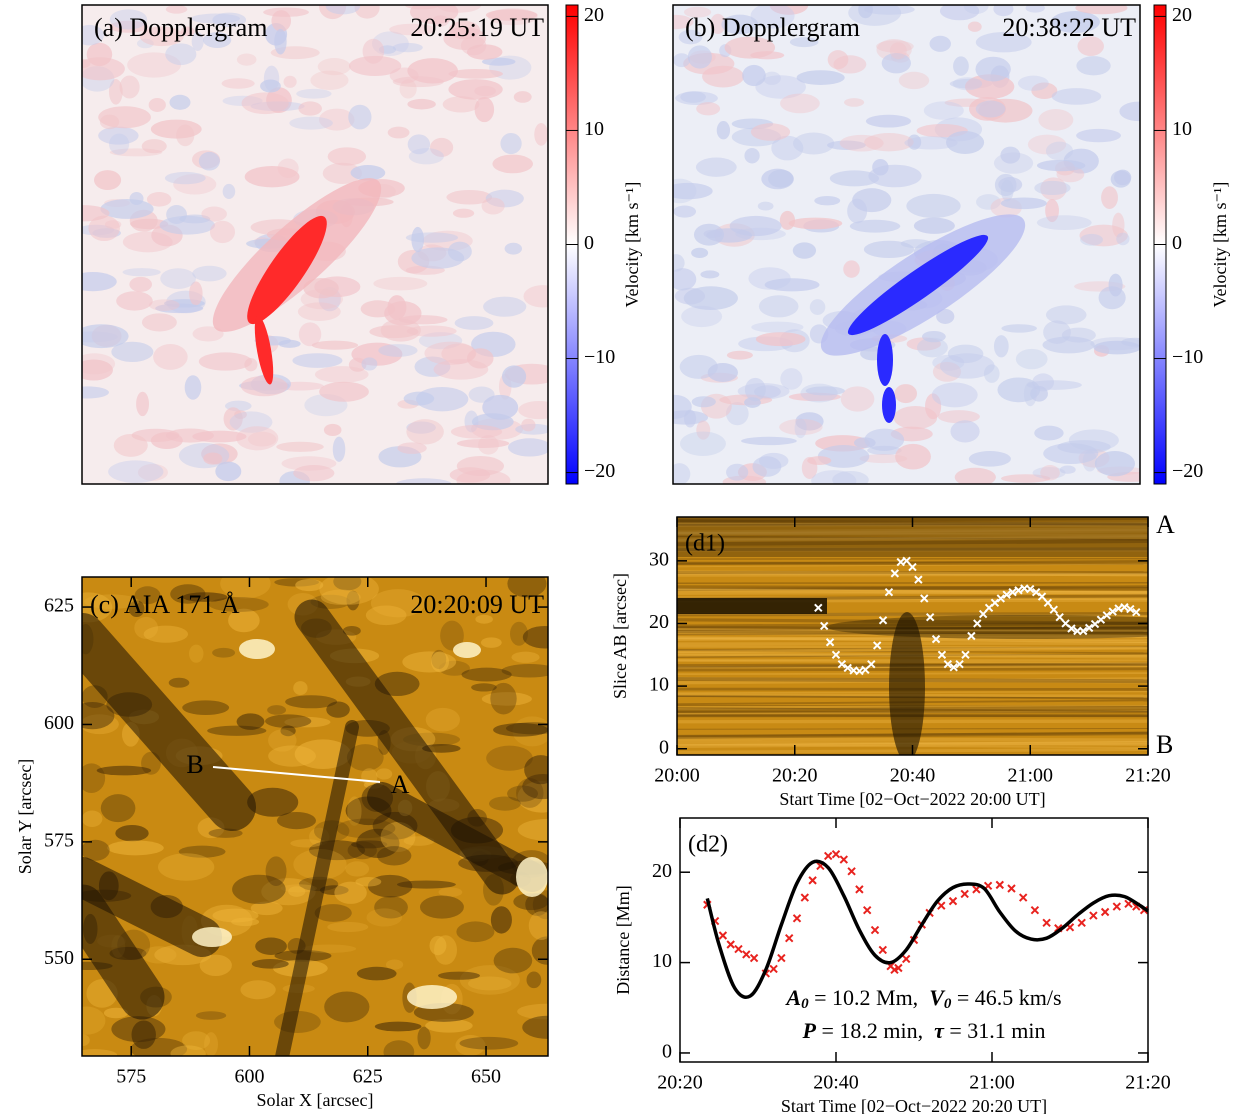  What do you see at coordinates (315, 1100) in the screenshot?
I see `x-axis-label: Solar X [arcsec]` at bounding box center [315, 1100].